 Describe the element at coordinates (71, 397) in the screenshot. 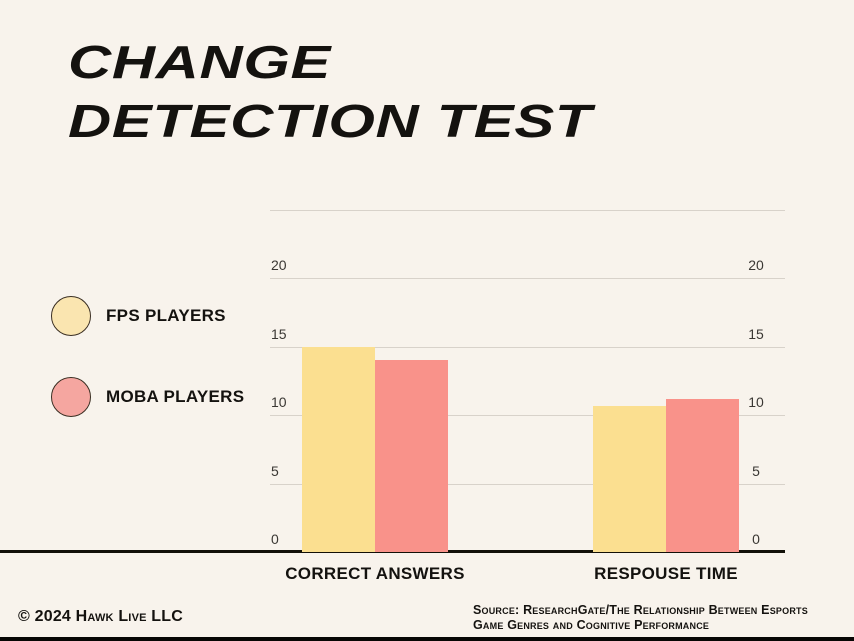

I see `moba-swatch-circle-icon` at that location.